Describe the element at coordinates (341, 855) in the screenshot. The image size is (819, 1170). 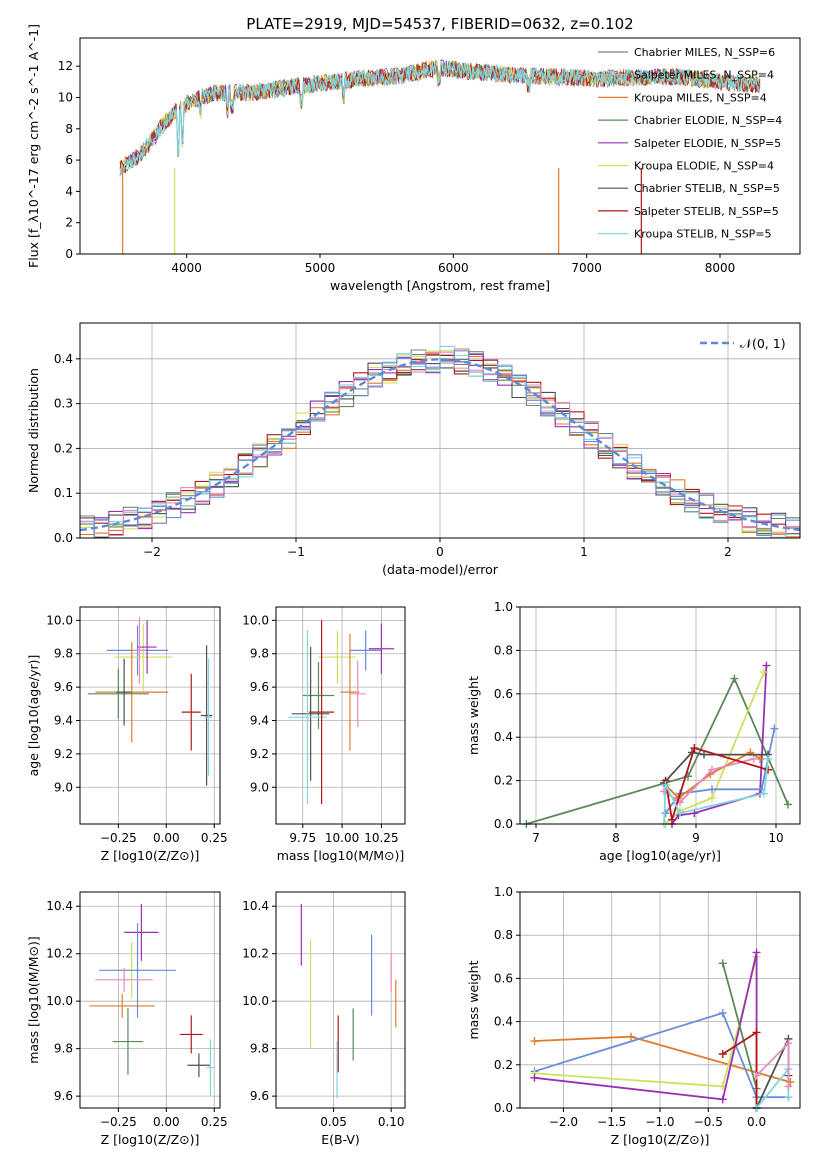
I see `x-axis-label: mass [log10(M/M⊙)]` at that location.